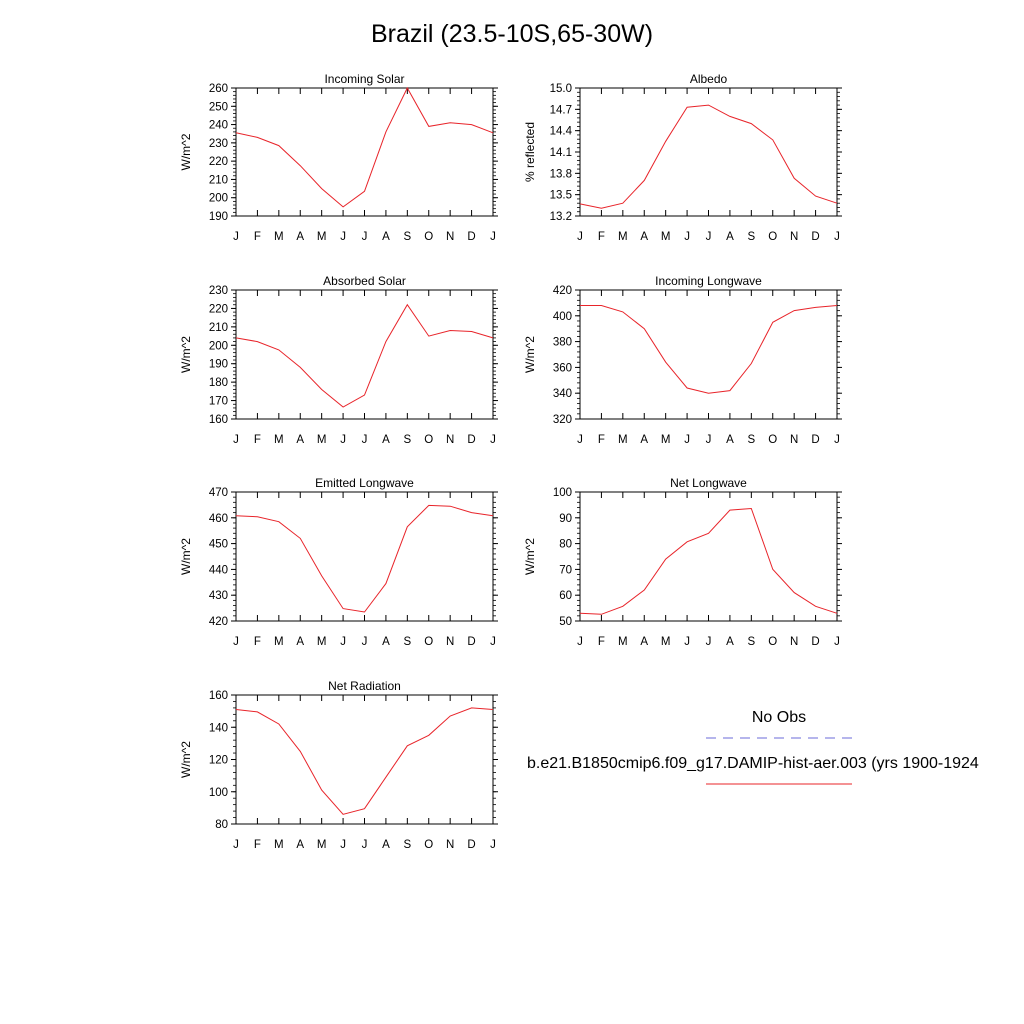 Image resolution: width=1024 pixels, height=1024 pixels. What do you see at coordinates (218, 545) in the screenshot?
I see `y-tick-label: 450` at bounding box center [218, 545].